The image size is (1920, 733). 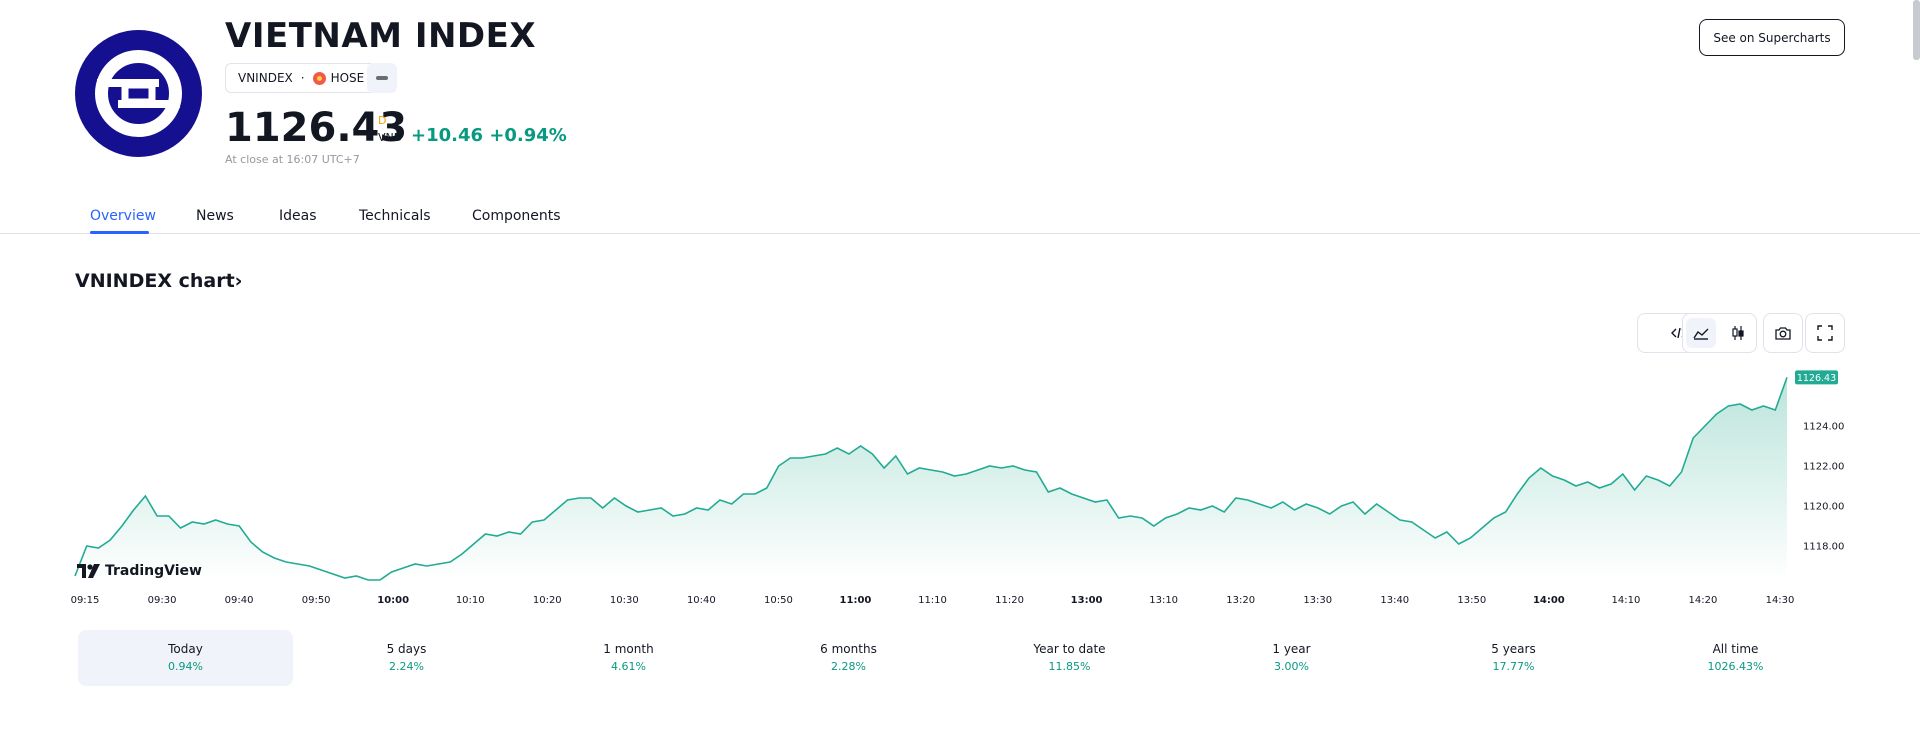 I want to click on last-price-badge: 1126.43, so click(x=1816, y=377).